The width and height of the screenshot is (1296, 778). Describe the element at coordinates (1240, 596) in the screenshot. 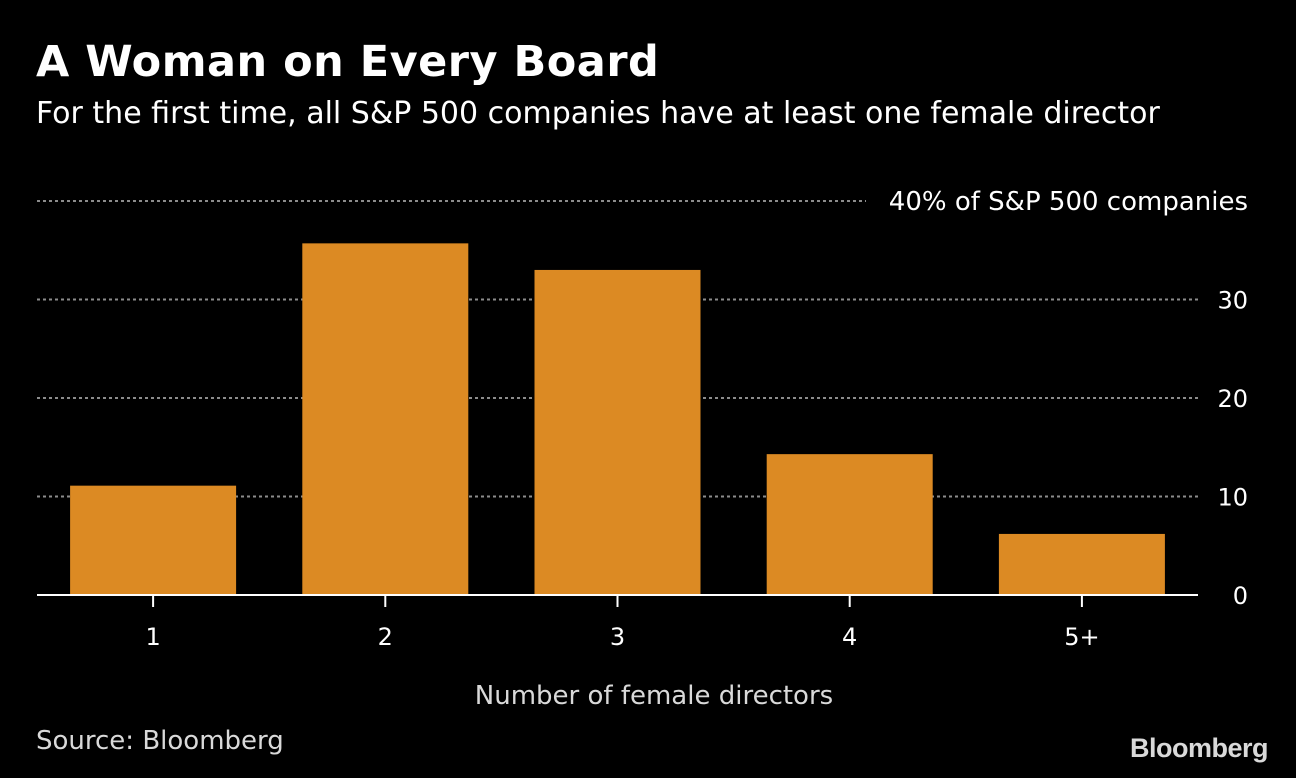

I see `y-tick-label-0: 0` at that location.